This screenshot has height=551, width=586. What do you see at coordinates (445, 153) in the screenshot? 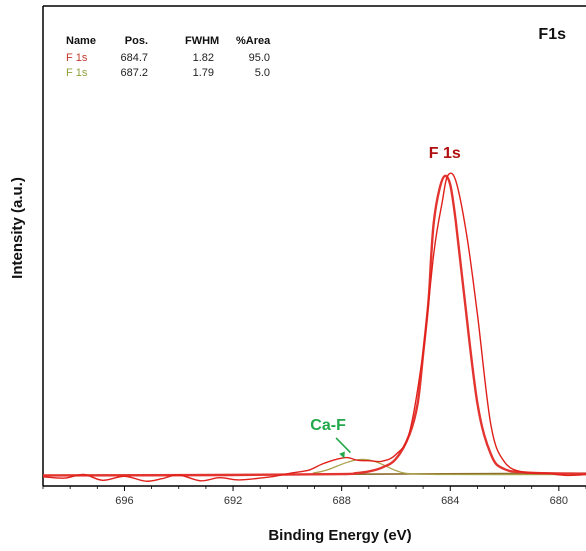
I see `annotation-f1s: F 1s` at bounding box center [445, 153].